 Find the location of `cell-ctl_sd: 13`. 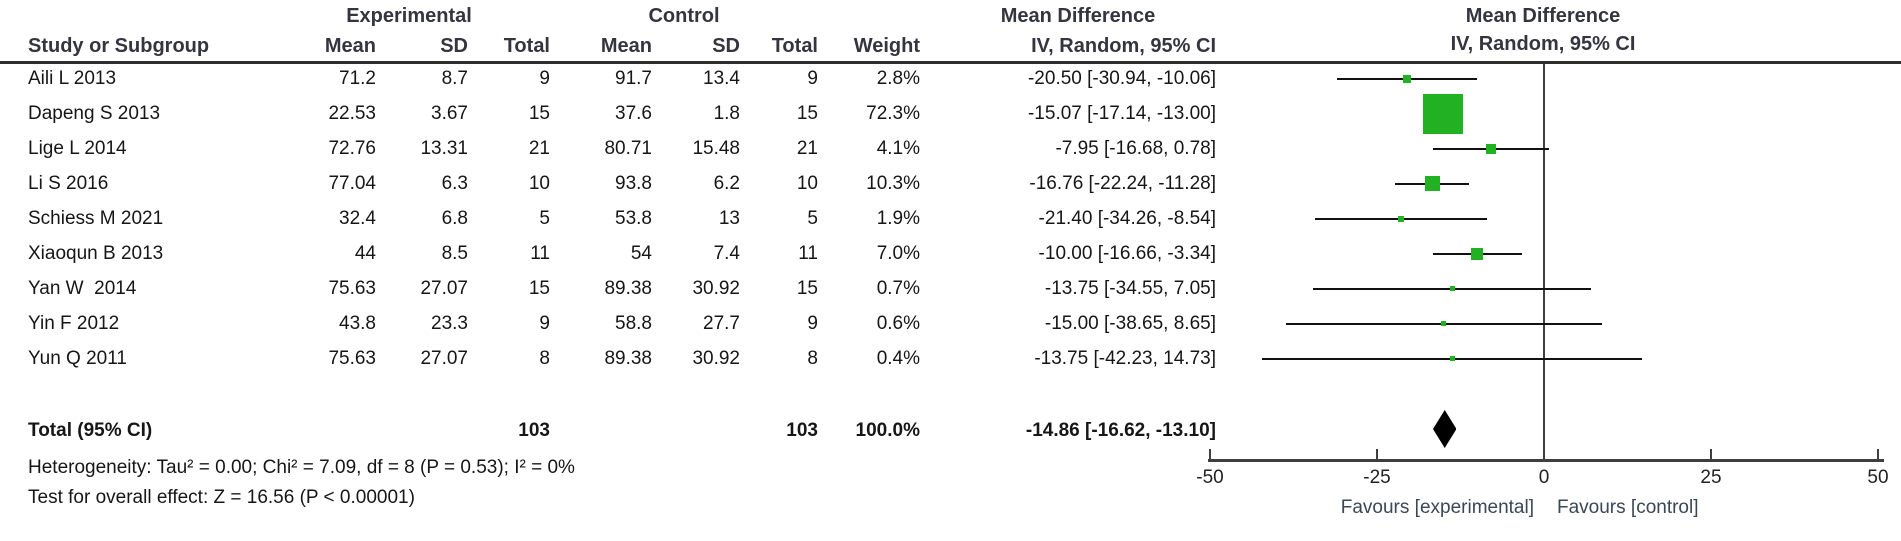

cell-ctl_sd: 13 is located at coordinates (729, 218).